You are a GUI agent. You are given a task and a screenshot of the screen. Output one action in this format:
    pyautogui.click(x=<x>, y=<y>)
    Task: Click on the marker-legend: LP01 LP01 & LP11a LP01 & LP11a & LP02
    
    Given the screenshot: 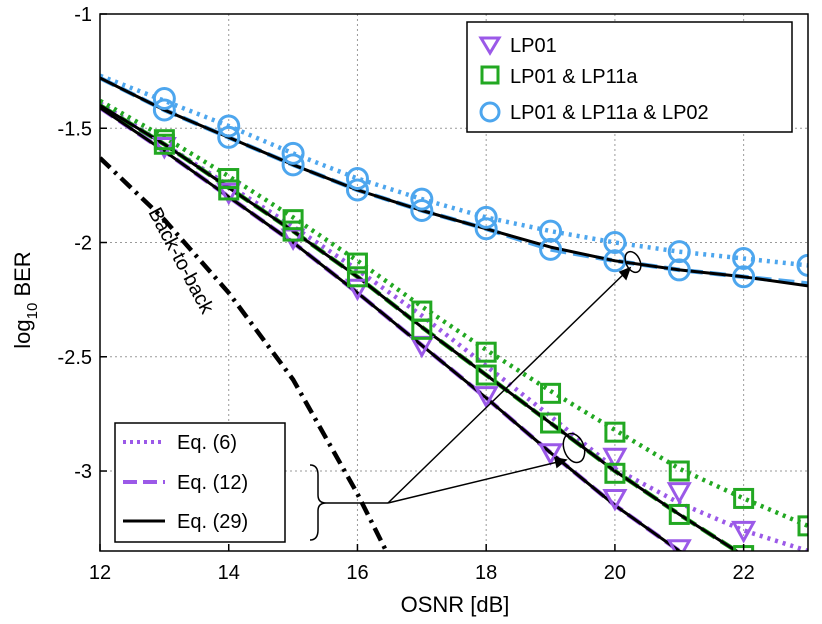 What is the action you would take?
    pyautogui.click(x=629, y=77)
    